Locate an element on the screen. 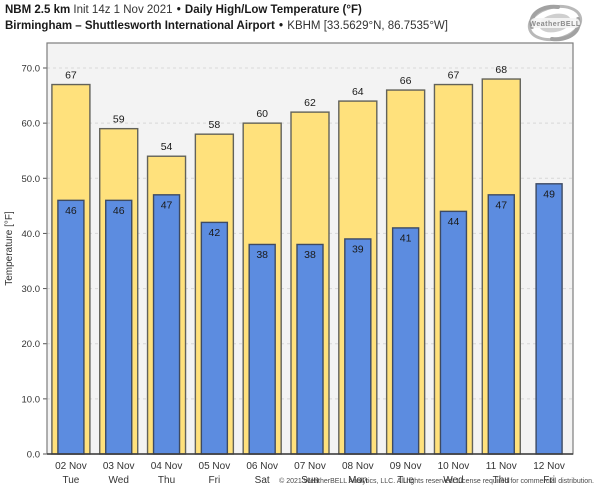  logo-brand-text: WeatherBELL is located at coordinates (554, 24).